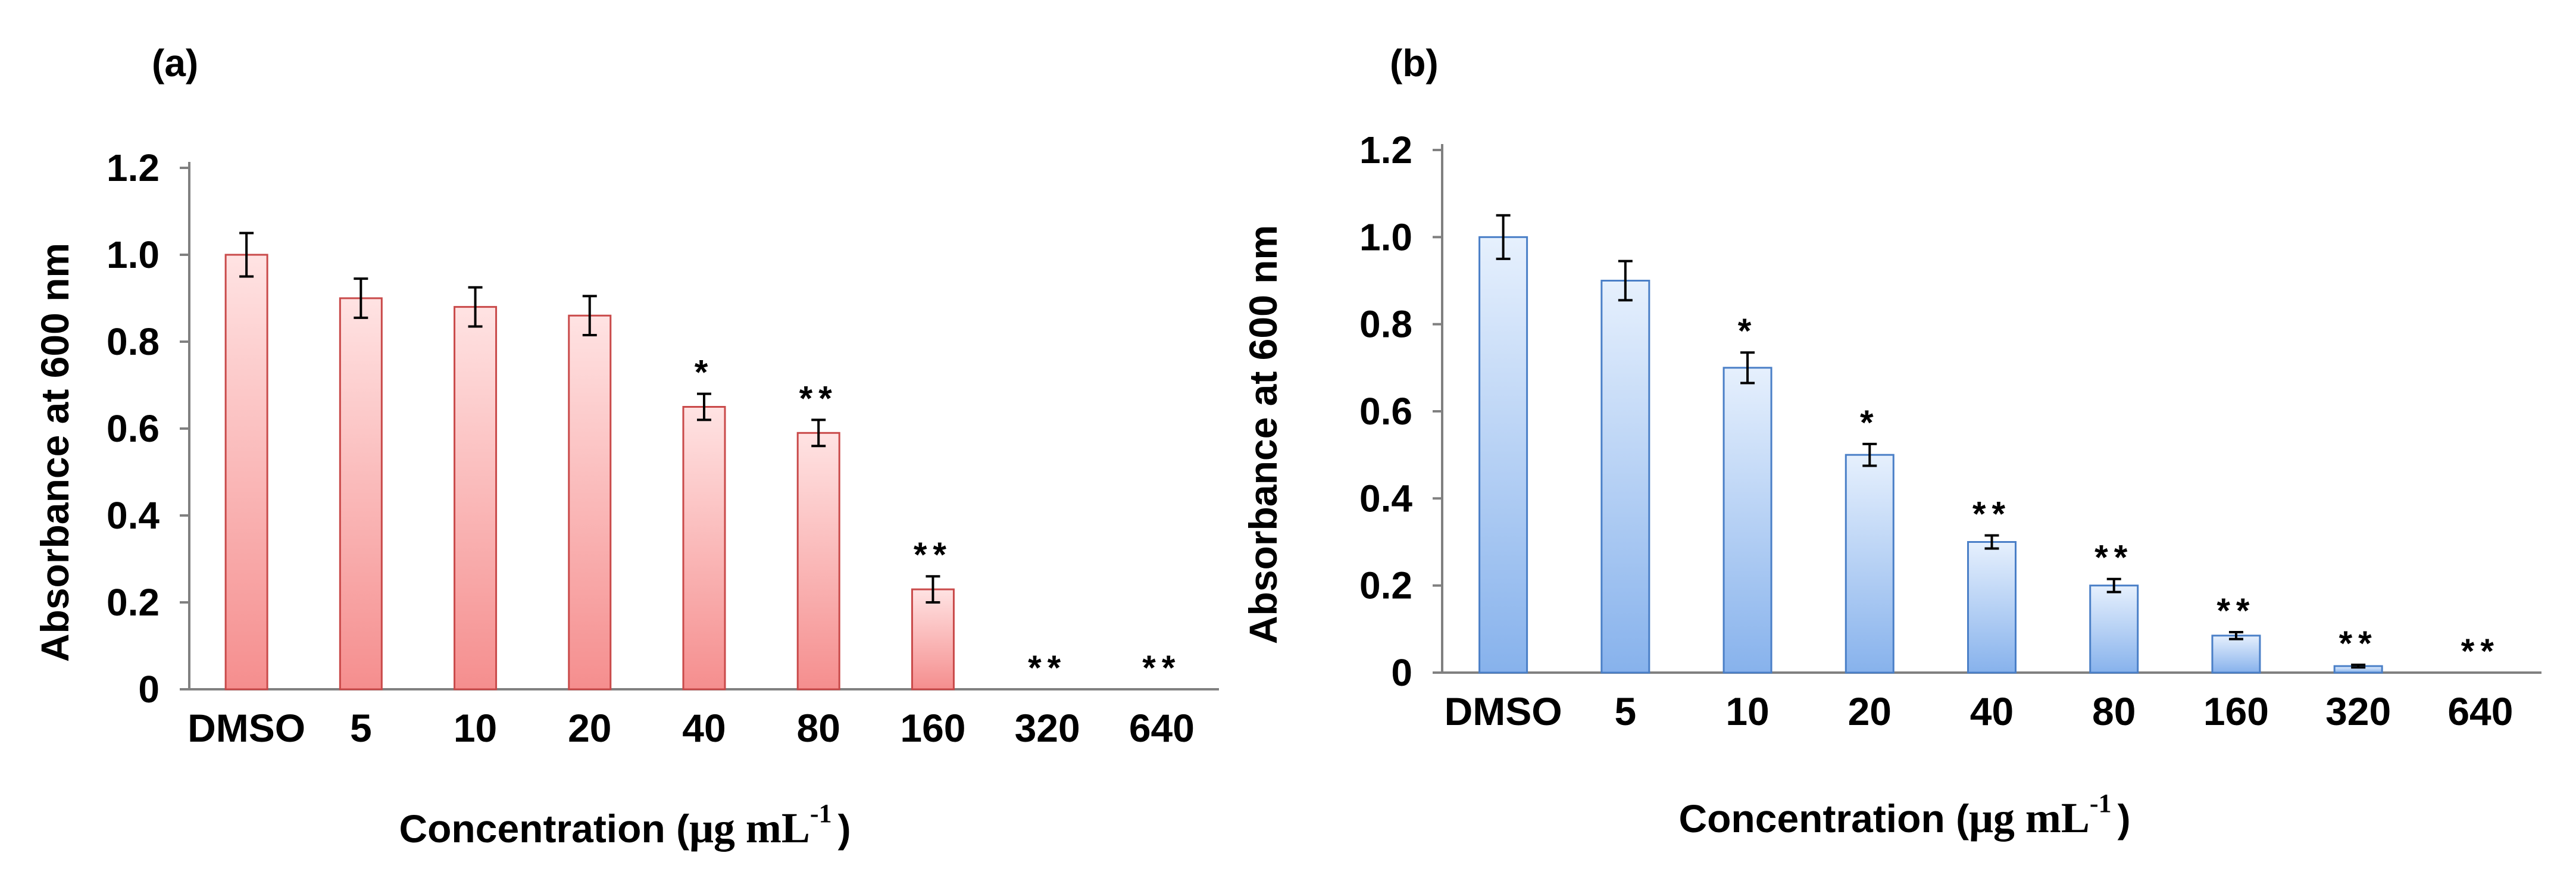  I want to click on panel-b-y-axis-title: Absorbance at 600 nm, so click(1263, 434).